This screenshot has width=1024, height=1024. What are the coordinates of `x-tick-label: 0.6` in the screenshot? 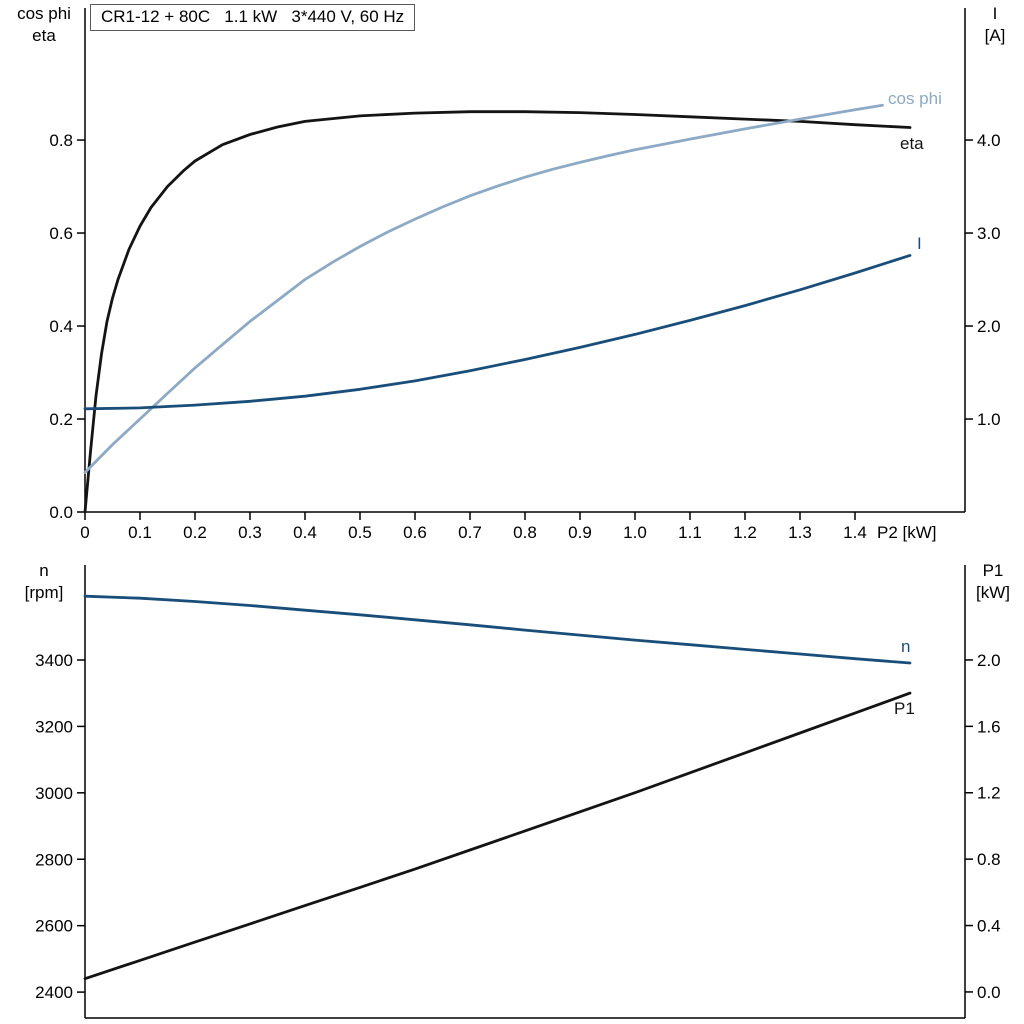 It's located at (415, 532).